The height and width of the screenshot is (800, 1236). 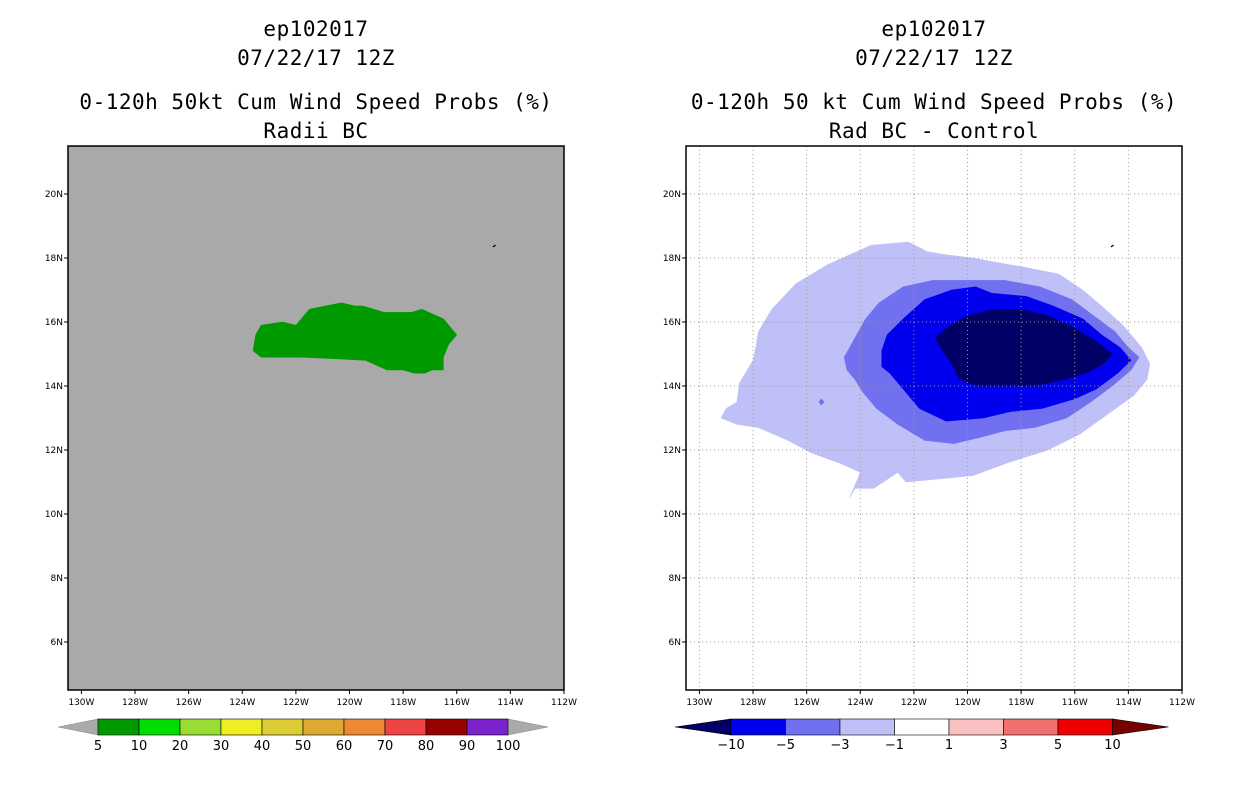 I want to click on right-xtick-label-2: 126W, so click(x=807, y=703).